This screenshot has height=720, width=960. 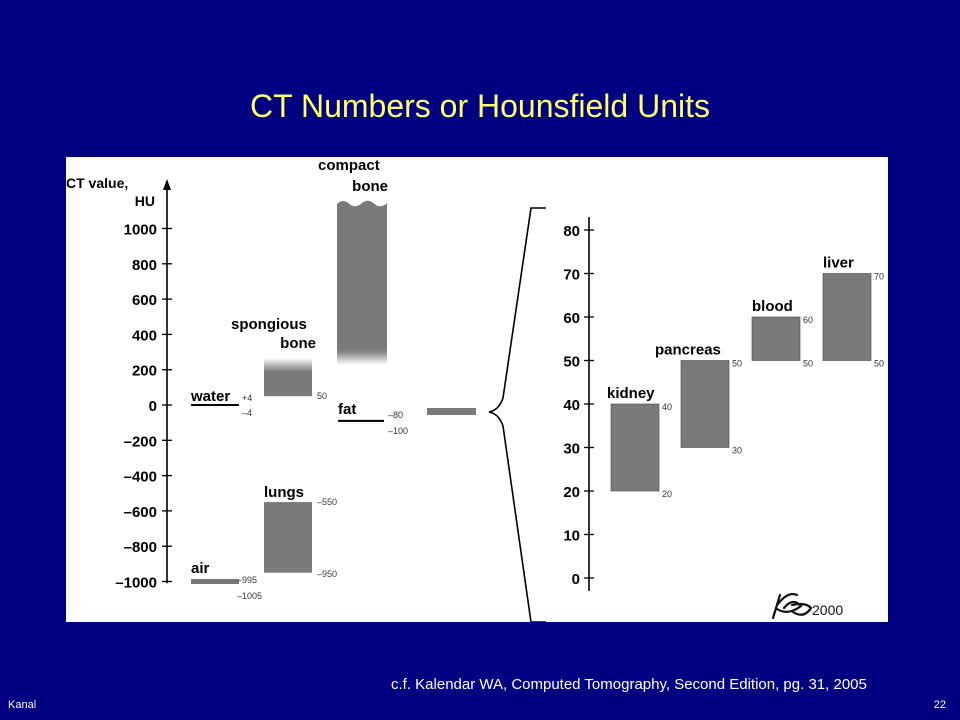 What do you see at coordinates (631, 393) in the screenshot?
I see `bar-label-kidney: kidney` at bounding box center [631, 393].